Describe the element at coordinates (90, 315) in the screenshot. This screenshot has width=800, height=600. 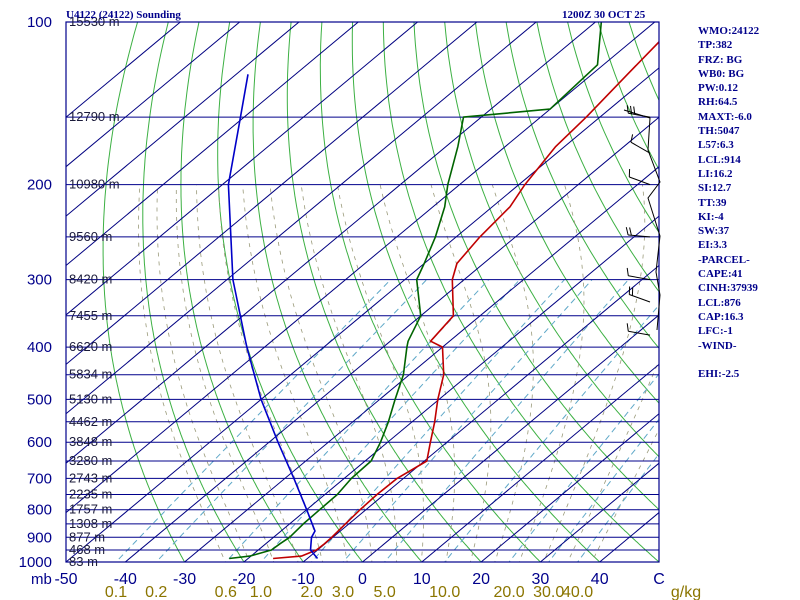
I see `height-label: 7455 m` at that location.